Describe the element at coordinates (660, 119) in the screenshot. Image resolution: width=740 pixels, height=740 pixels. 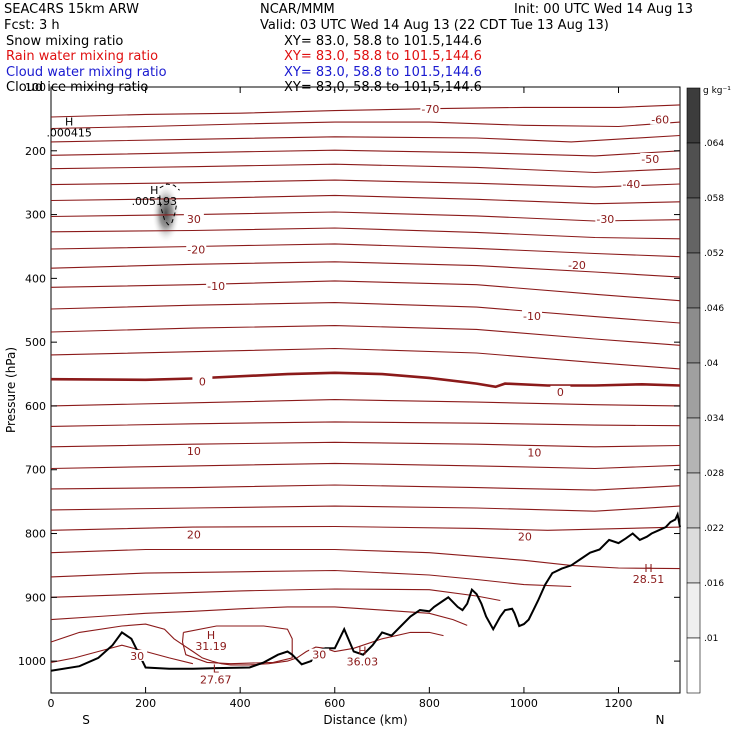
I see `contour-label: -60` at that location.